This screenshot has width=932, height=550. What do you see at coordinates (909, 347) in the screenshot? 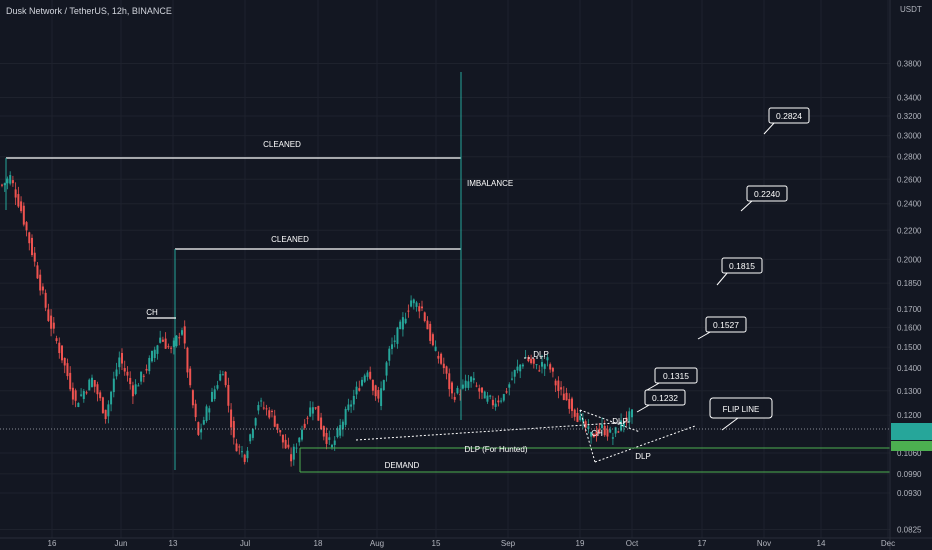
I see `price-tick-label: 0.1500` at bounding box center [909, 347].